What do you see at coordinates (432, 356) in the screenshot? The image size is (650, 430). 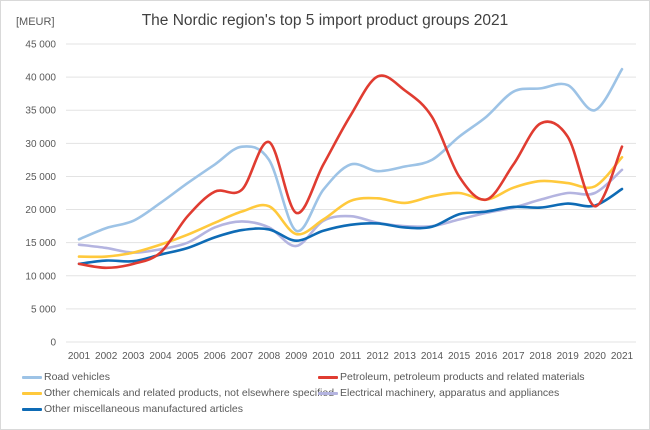 I see `x-tick-label: 2014` at bounding box center [432, 356].